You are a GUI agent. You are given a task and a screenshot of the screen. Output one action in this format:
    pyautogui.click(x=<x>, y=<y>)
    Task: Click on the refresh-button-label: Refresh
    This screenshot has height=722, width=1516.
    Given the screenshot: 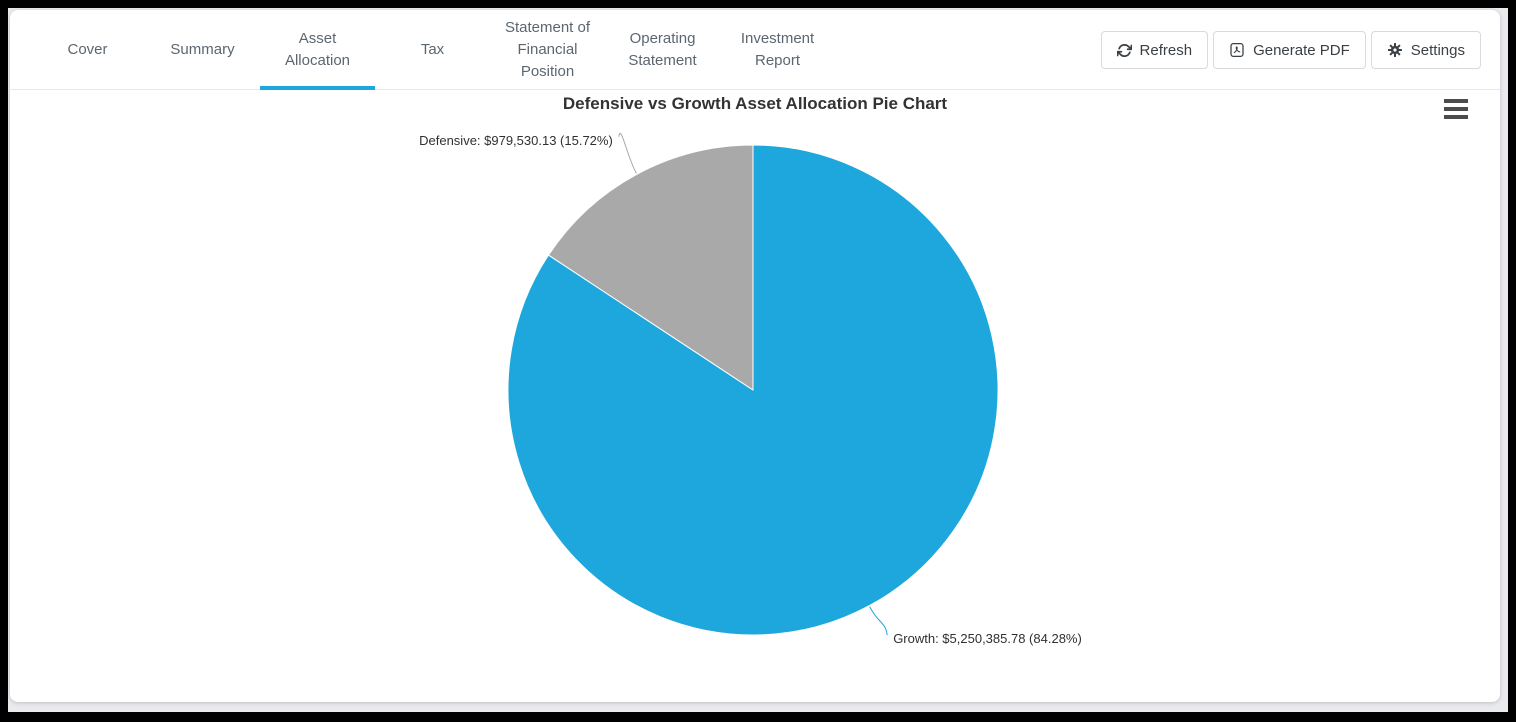 What is the action you would take?
    pyautogui.click(x=1166, y=50)
    